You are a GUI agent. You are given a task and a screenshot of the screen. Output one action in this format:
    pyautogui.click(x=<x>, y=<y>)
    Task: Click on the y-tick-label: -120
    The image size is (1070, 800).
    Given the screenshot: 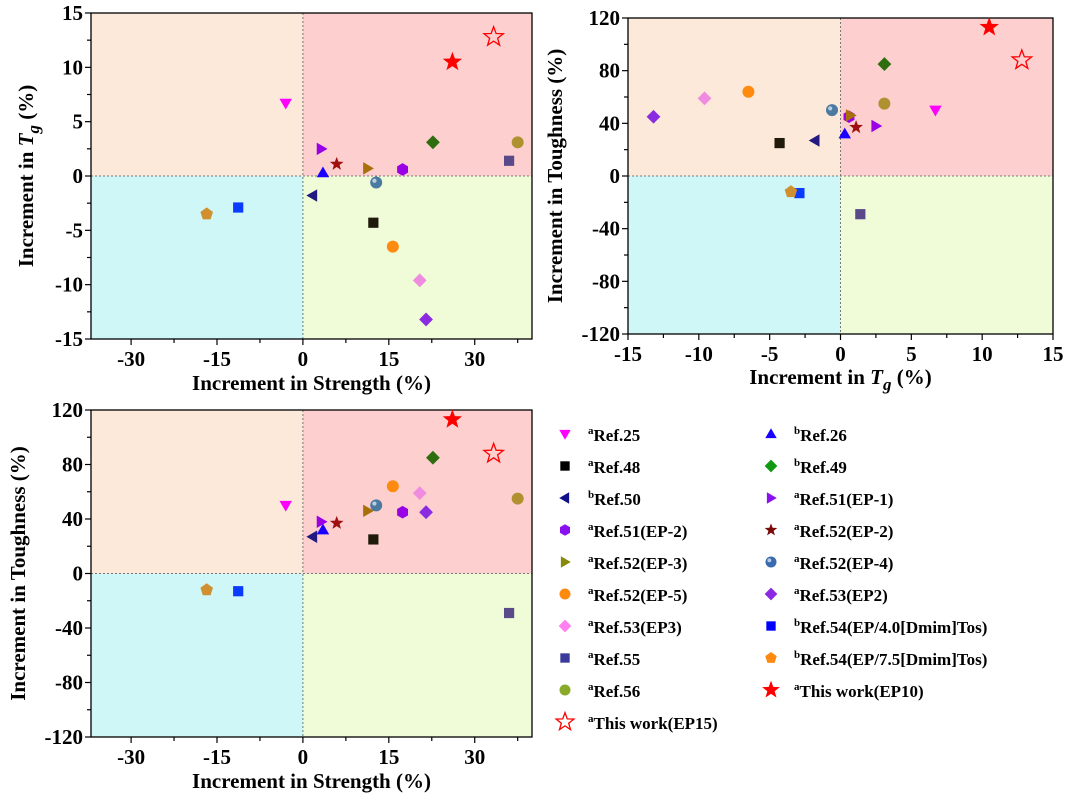 What is the action you would take?
    pyautogui.click(x=64, y=737)
    